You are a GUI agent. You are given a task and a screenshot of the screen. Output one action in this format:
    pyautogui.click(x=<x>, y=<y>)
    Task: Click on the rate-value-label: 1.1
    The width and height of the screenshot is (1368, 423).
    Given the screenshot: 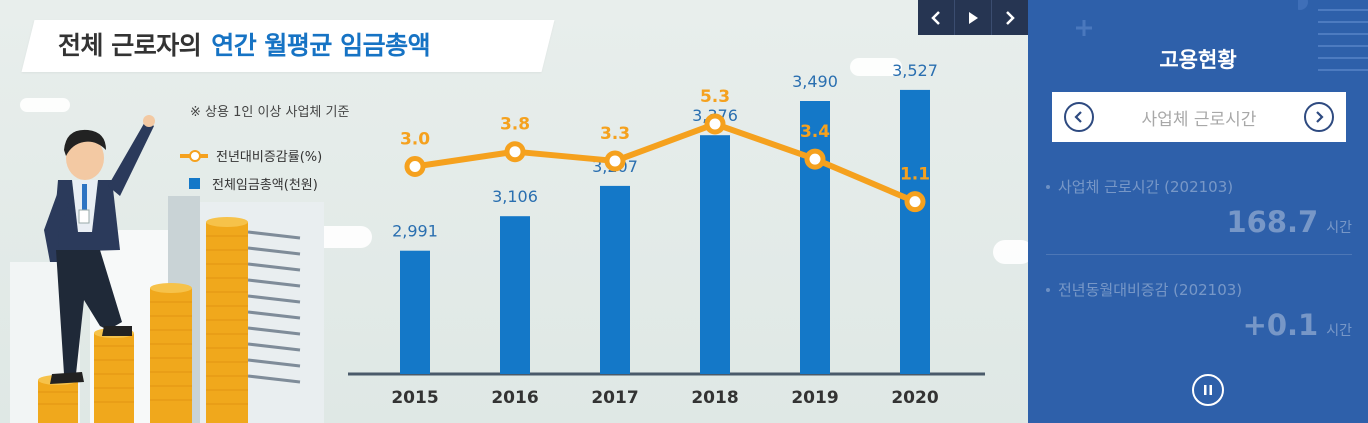 What is the action you would take?
    pyautogui.click(x=915, y=175)
    